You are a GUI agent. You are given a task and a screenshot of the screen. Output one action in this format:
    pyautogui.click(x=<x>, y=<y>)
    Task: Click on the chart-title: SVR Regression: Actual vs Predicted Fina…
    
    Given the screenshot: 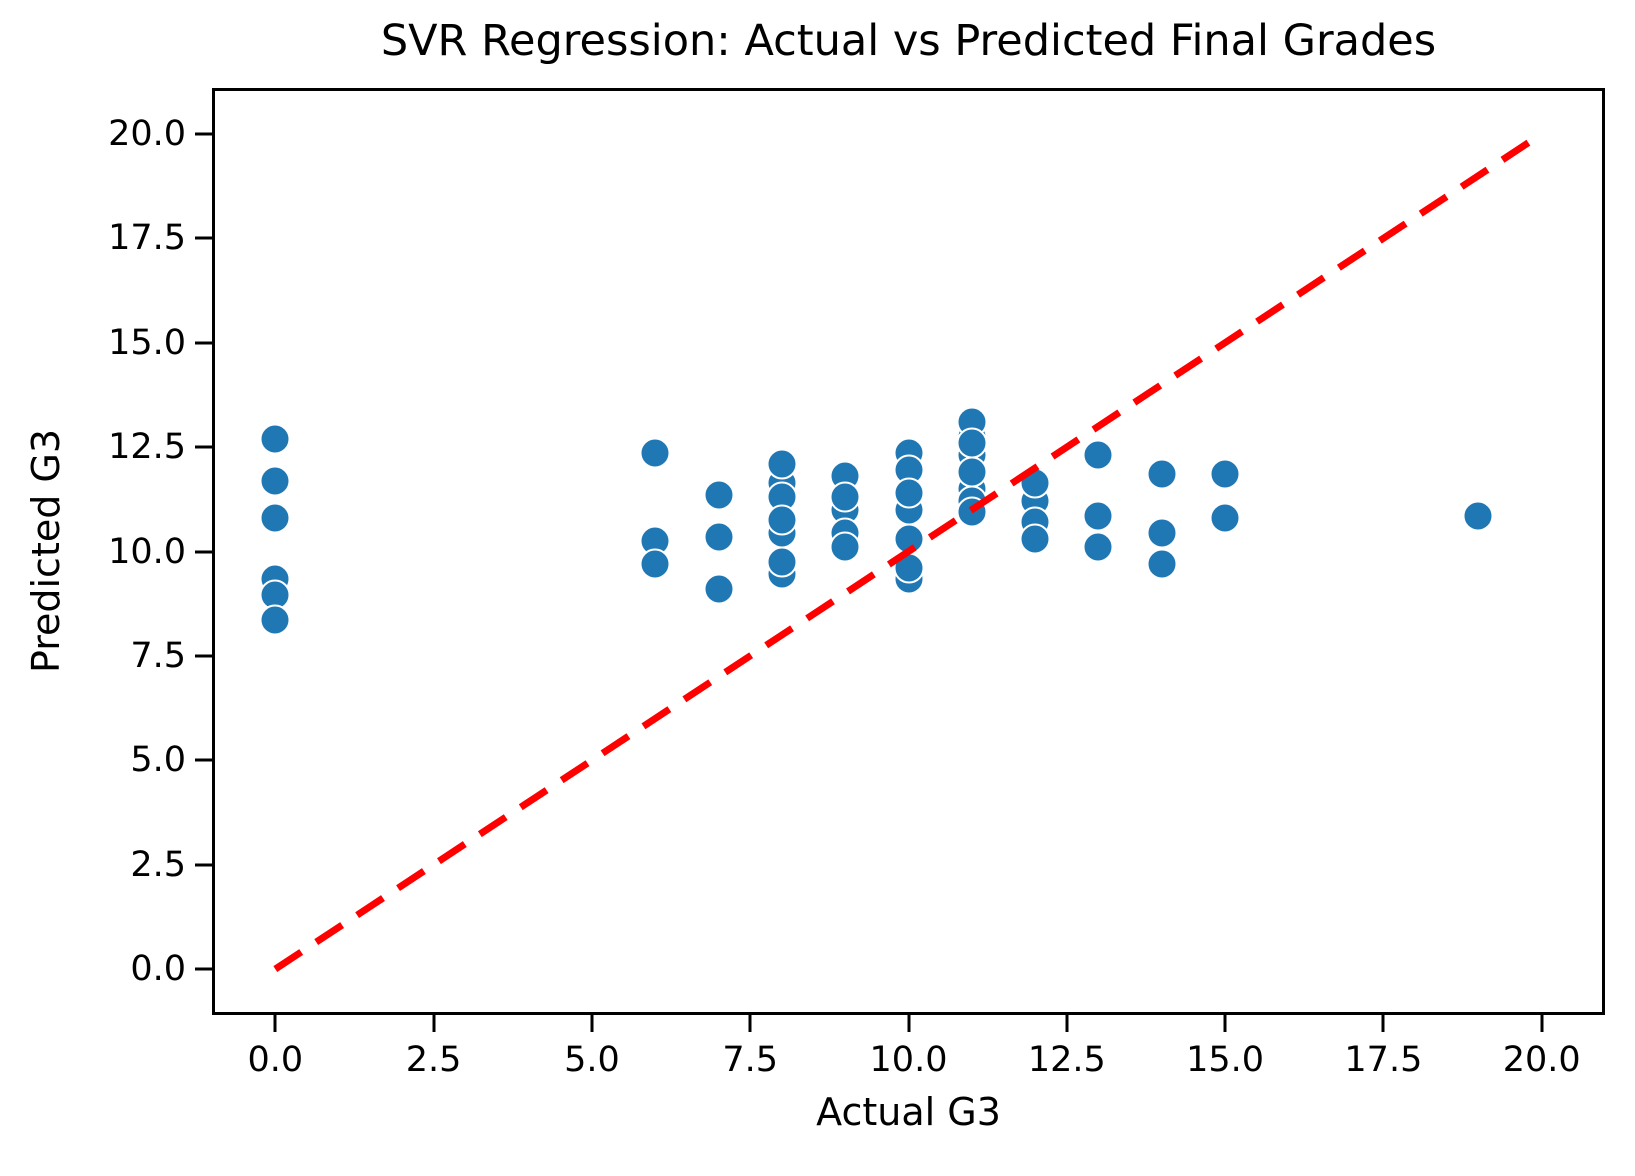 What is the action you would take?
    pyautogui.click(x=908, y=41)
    